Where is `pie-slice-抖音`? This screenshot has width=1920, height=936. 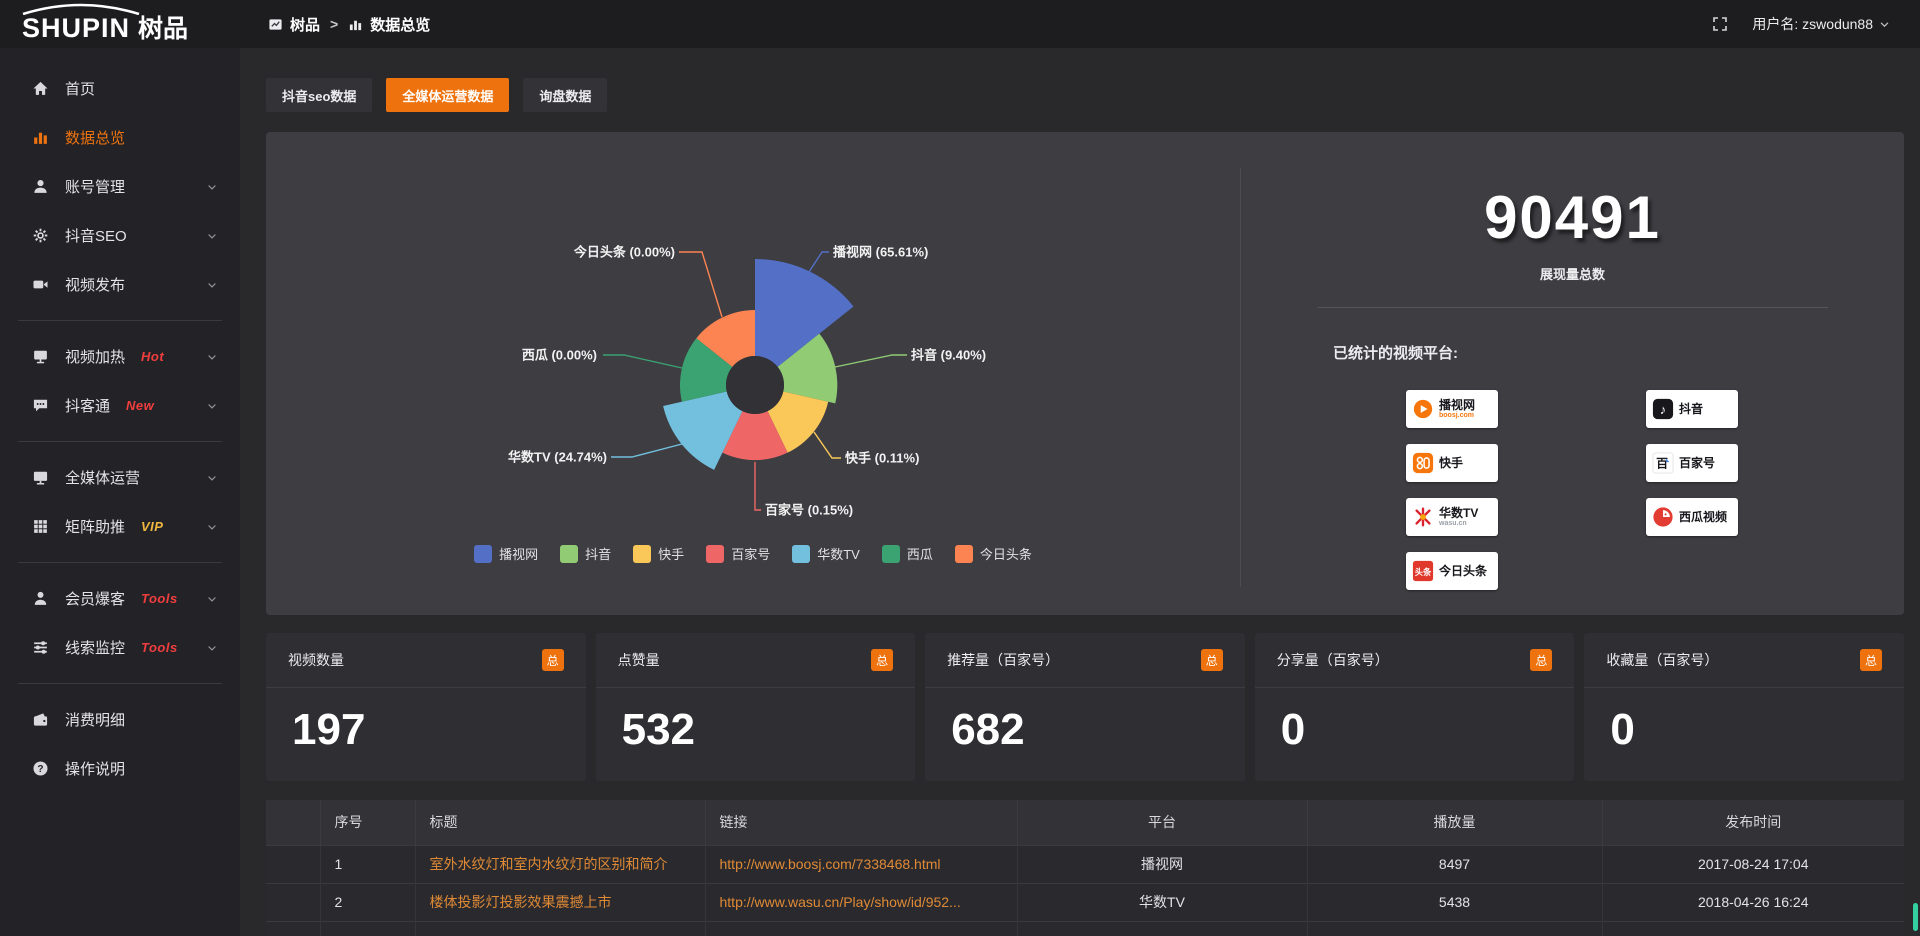
pie-slice-抖音 is located at coordinates (807, 368).